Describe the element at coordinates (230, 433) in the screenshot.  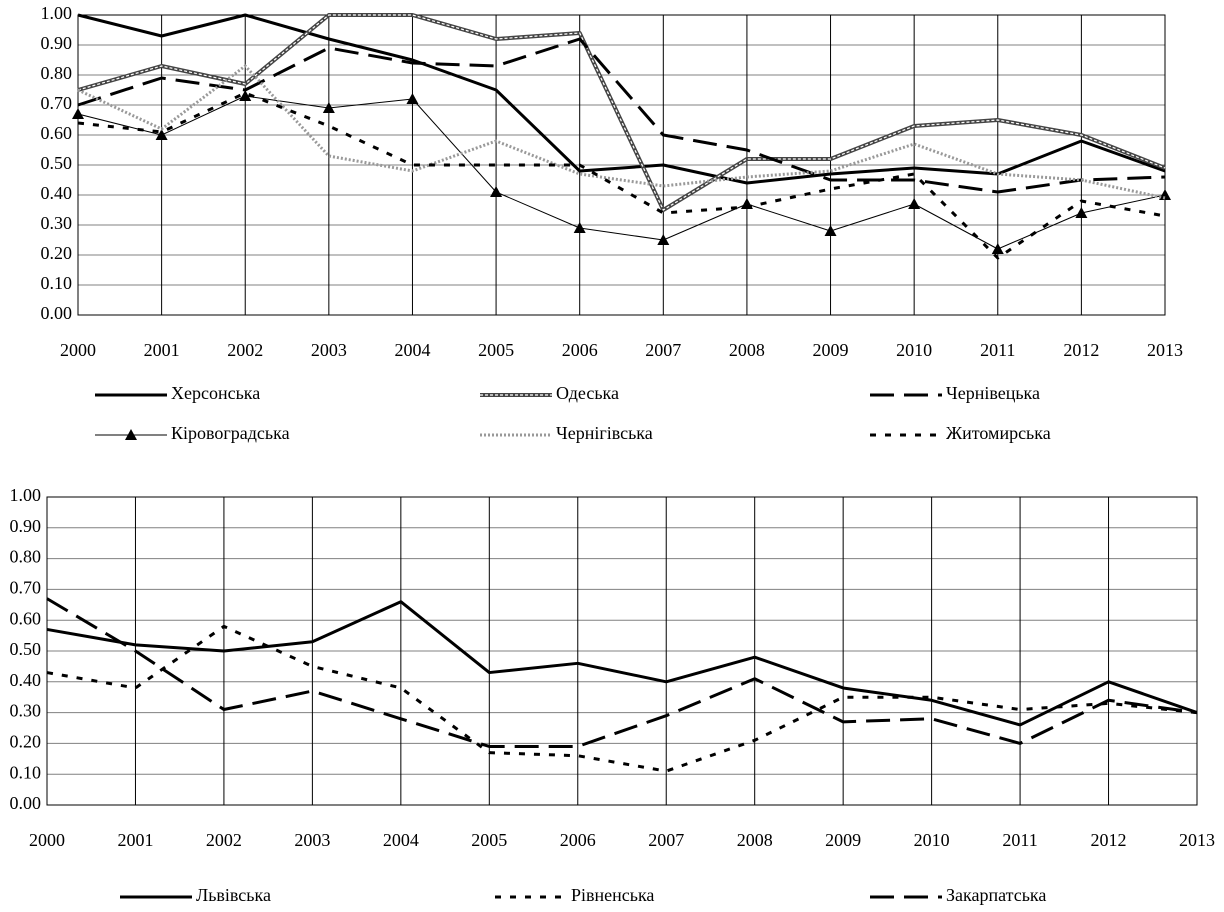
I see `legend-label: Кіровоградська` at that location.